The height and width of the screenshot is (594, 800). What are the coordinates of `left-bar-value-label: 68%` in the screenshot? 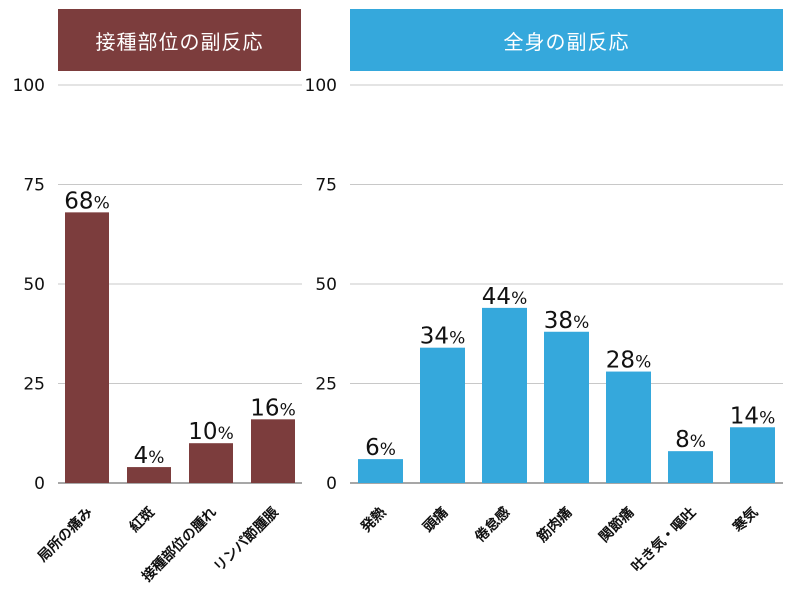 It's located at (86, 201).